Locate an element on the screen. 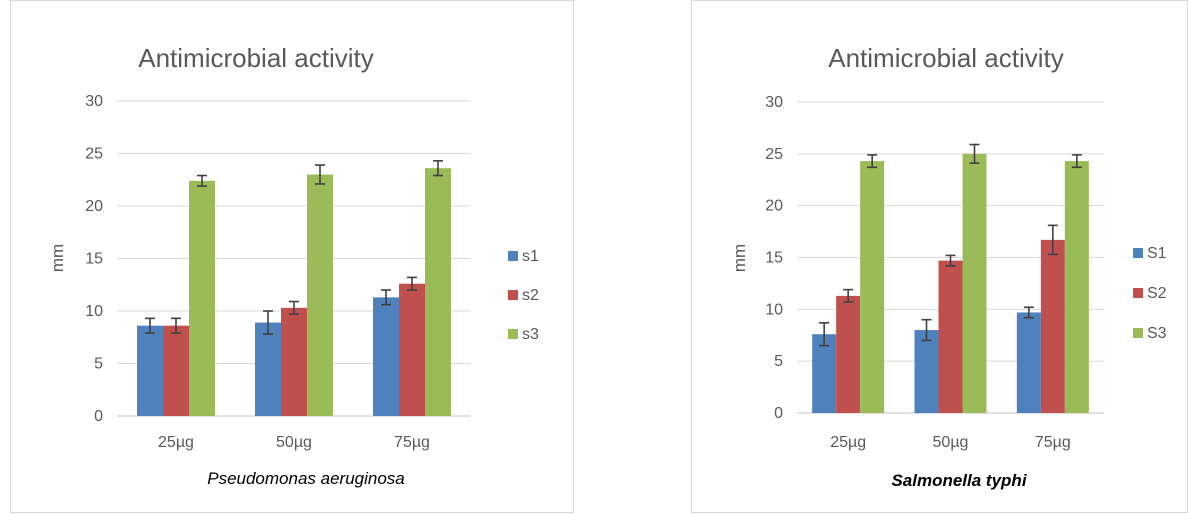 This screenshot has height=514, width=1188. legend-label-s1: S1 is located at coordinates (1157, 253).